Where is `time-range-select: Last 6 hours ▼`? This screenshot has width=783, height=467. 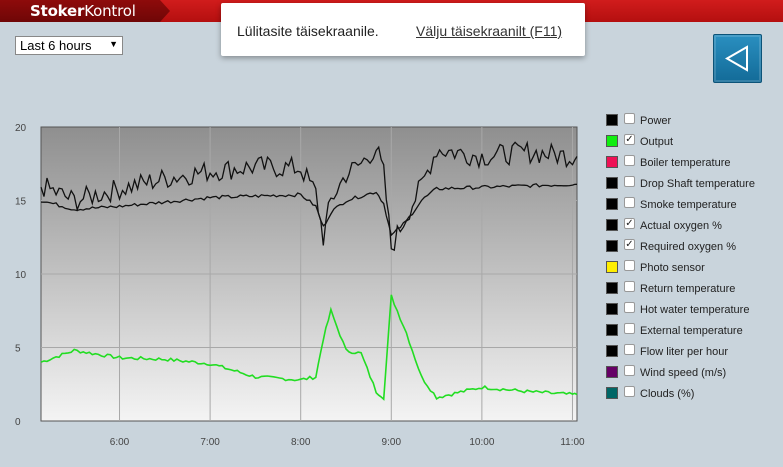
time-range-select: Last 6 hours ▼ is located at coordinates (69, 45).